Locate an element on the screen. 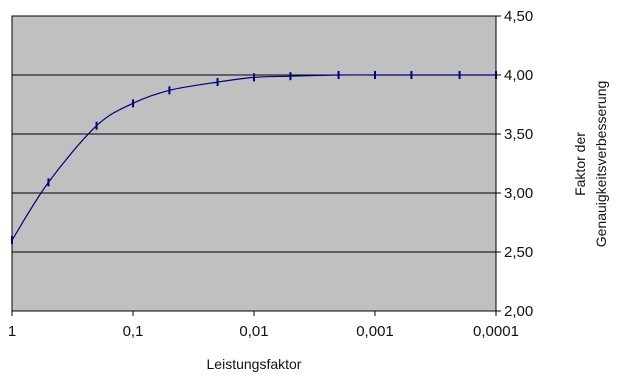  y-tick-label: 4,50 is located at coordinates (518, 16).